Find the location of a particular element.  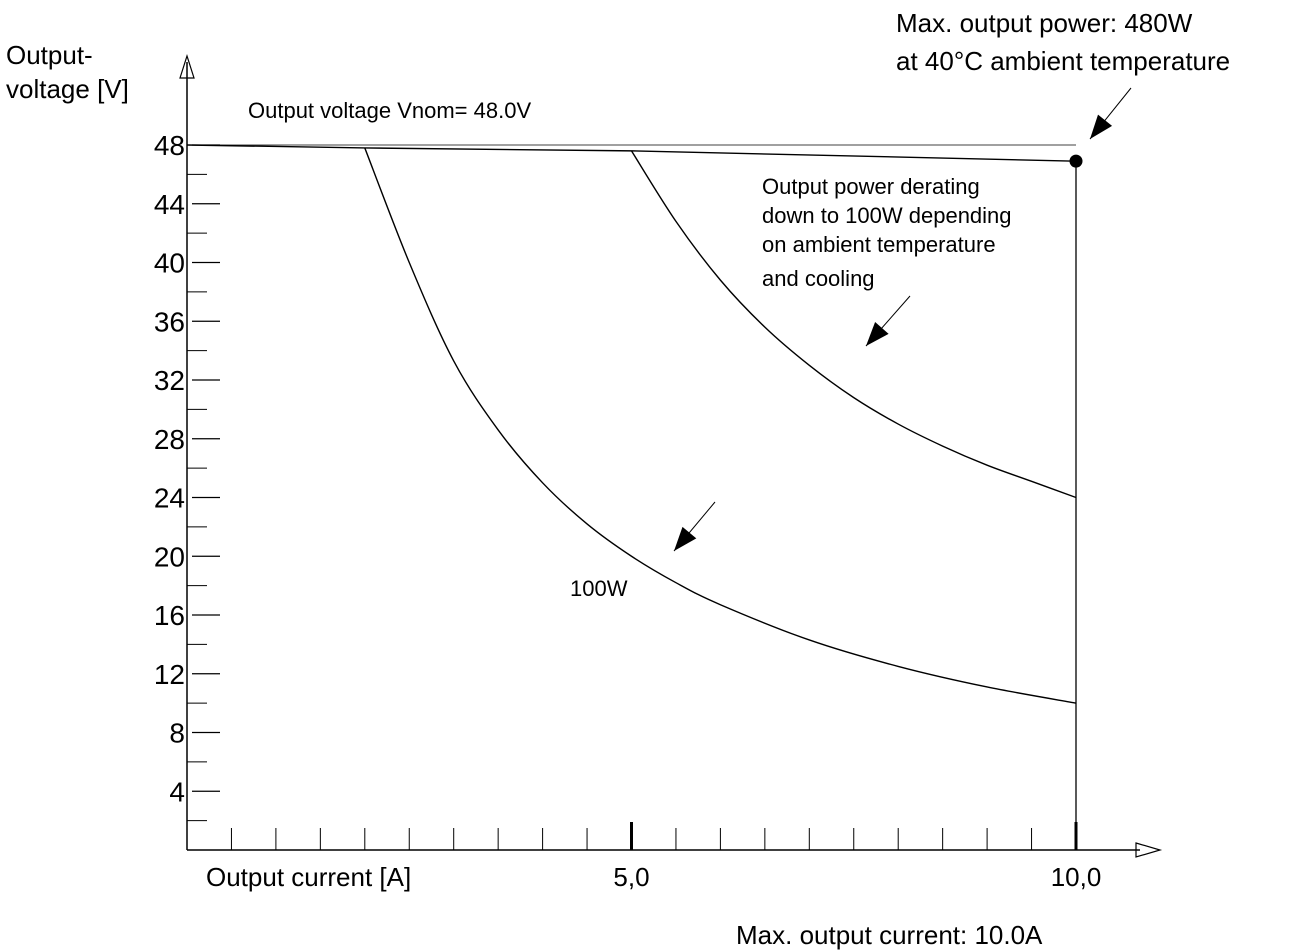

max-current-annotation: Max. output current: 10.0A is located at coordinates (889, 935).